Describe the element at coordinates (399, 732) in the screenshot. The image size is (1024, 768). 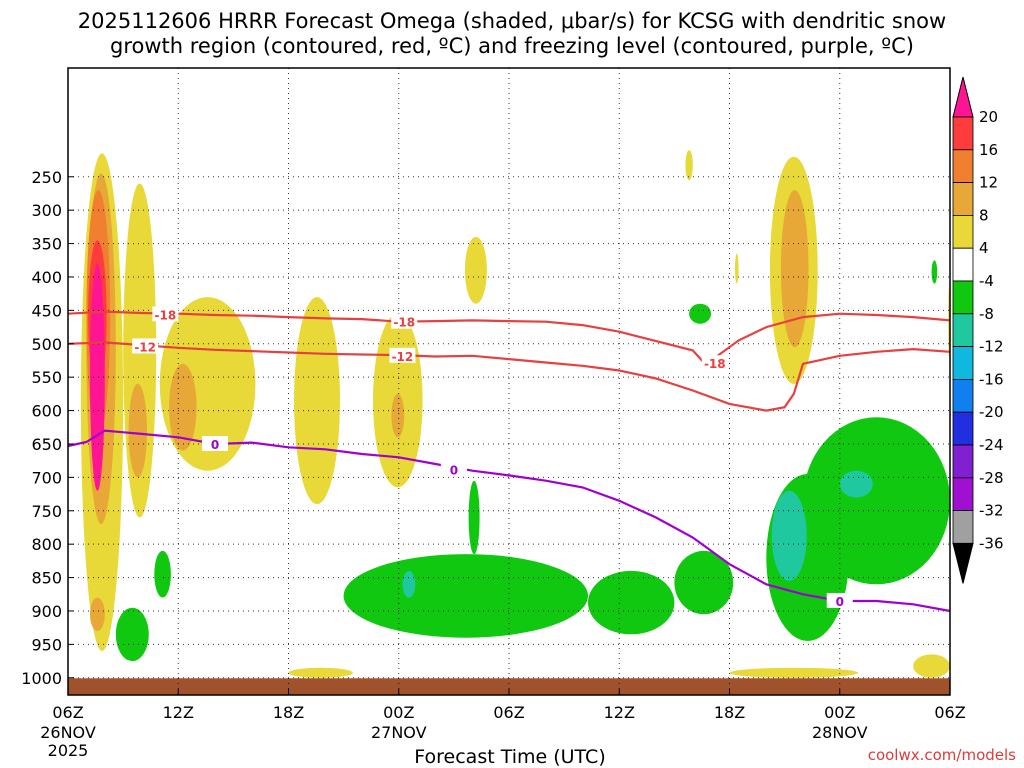
I see `x-tick-date-3: 27NOV` at that location.